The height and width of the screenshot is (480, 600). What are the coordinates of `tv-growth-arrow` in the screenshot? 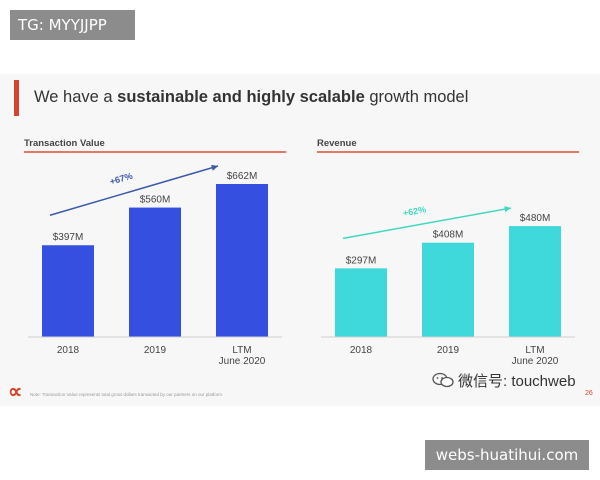 It's located at (134, 190).